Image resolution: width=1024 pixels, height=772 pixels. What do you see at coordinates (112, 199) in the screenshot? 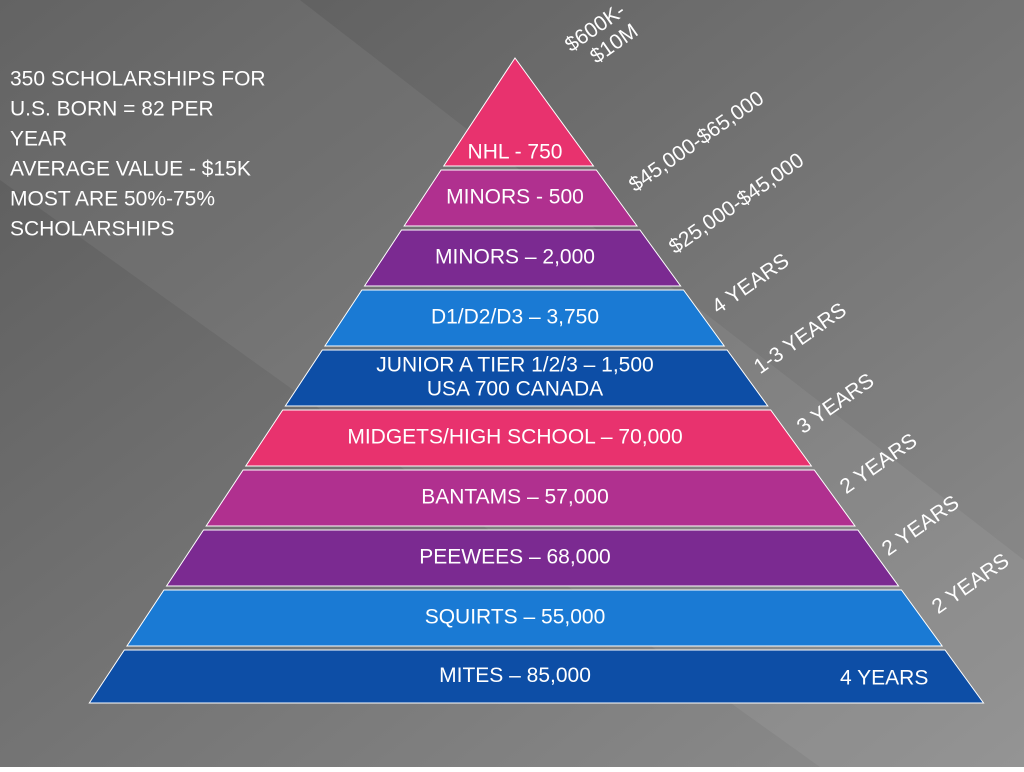
I see `note-line: MOST ARE 50%-75%` at bounding box center [112, 199].